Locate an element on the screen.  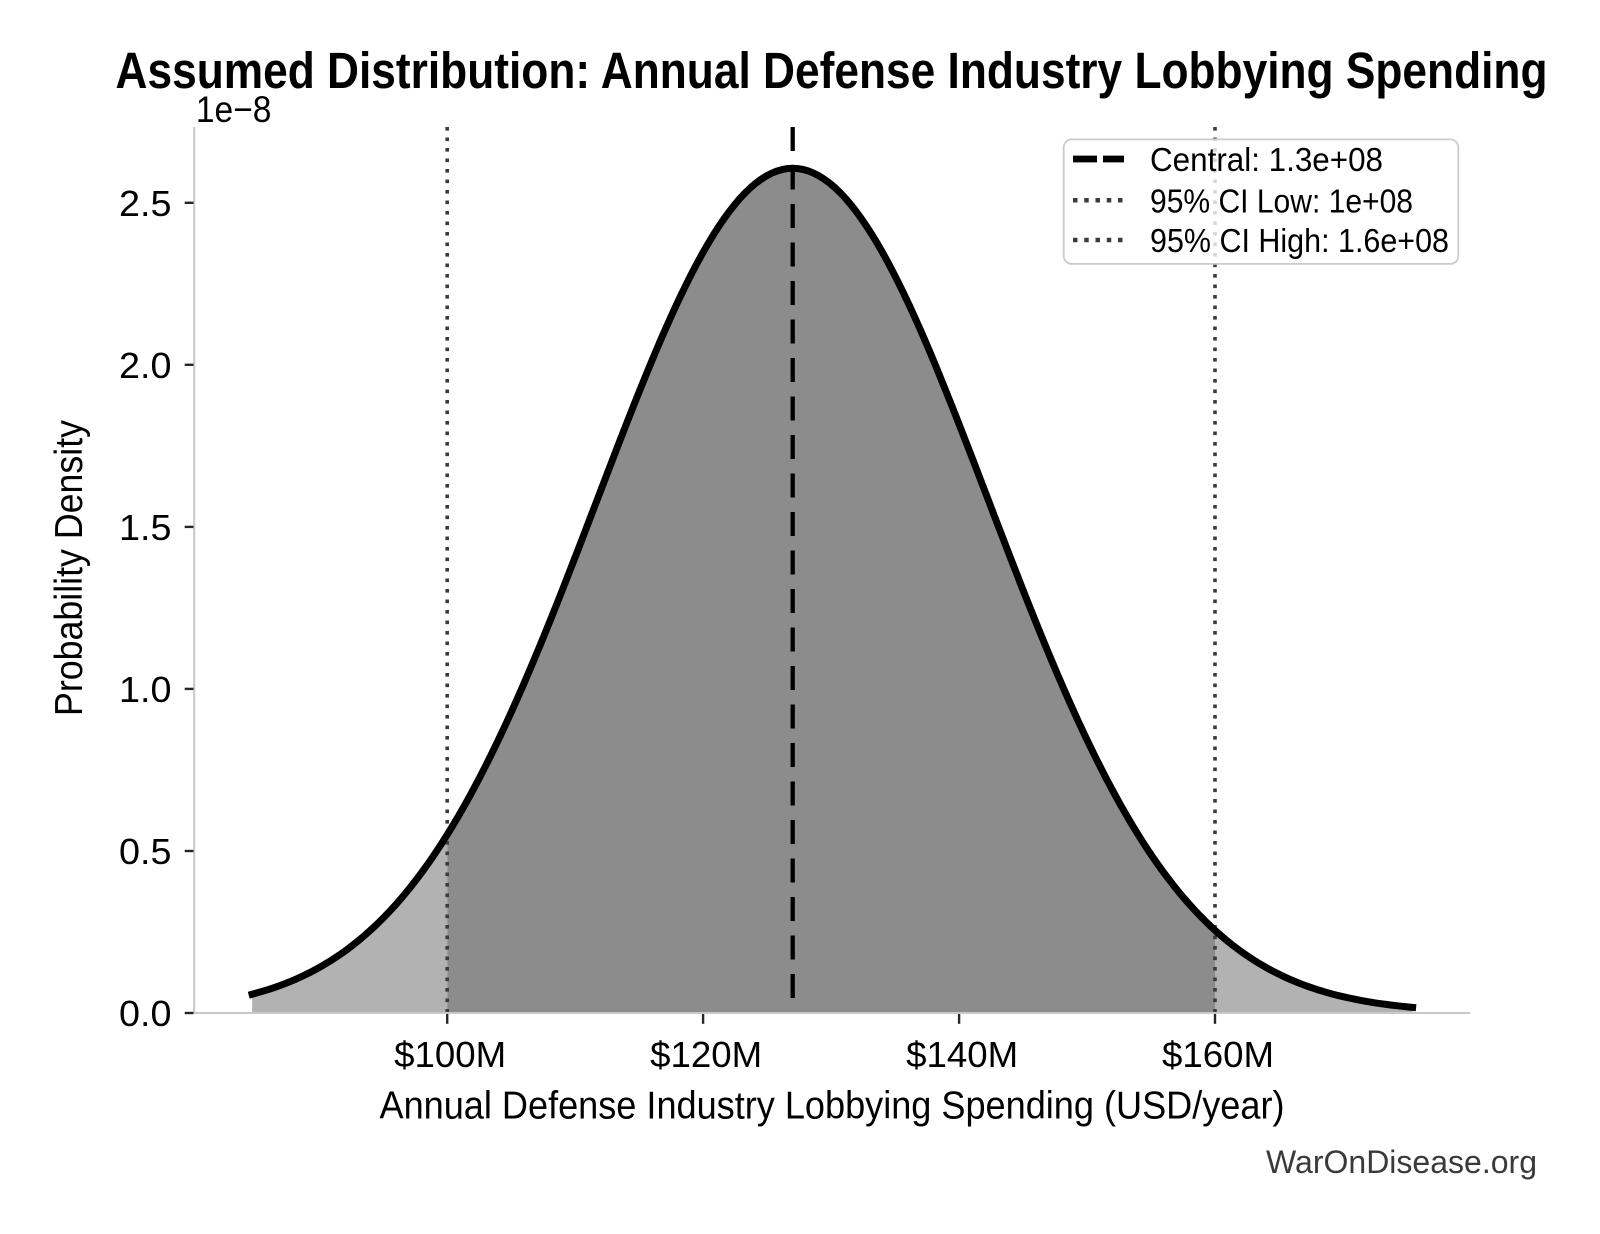
svg-text: 95% CI Low: 1e+08 is located at coordinates (1281, 200).